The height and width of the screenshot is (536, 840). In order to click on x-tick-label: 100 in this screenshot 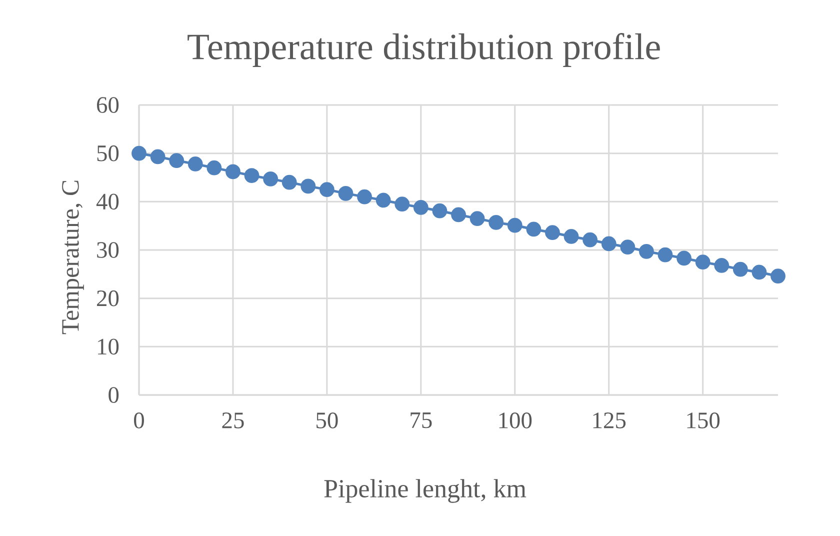, I will do `click(515, 420)`.